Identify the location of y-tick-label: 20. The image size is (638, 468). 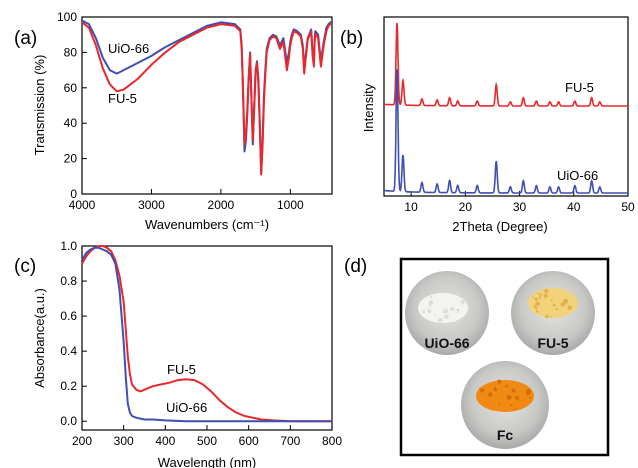
(71, 159).